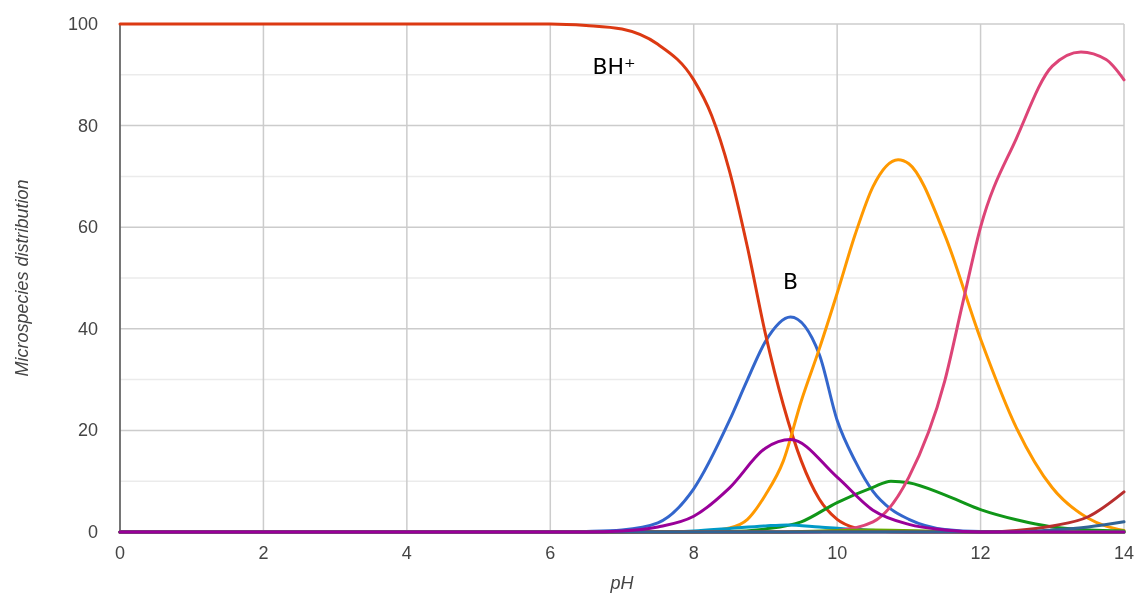 The height and width of the screenshot is (597, 1138). I want to click on y-tick-label: 40, so click(87, 328).